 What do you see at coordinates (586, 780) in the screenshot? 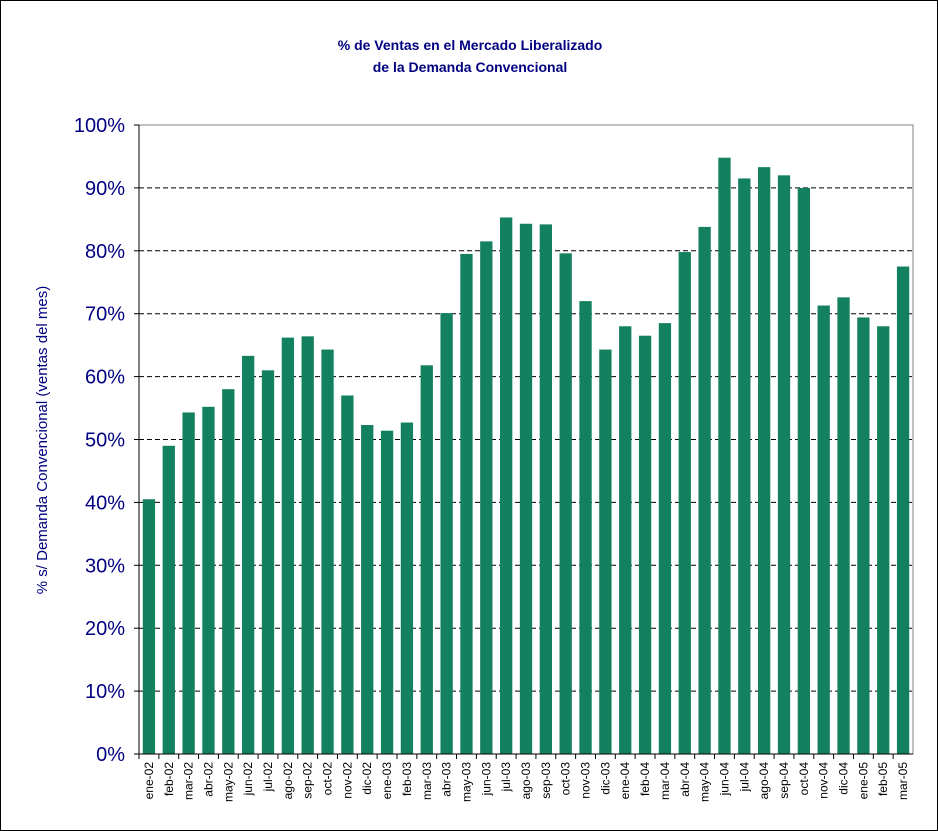
I see `x-tick-label: nov-03` at bounding box center [586, 780].